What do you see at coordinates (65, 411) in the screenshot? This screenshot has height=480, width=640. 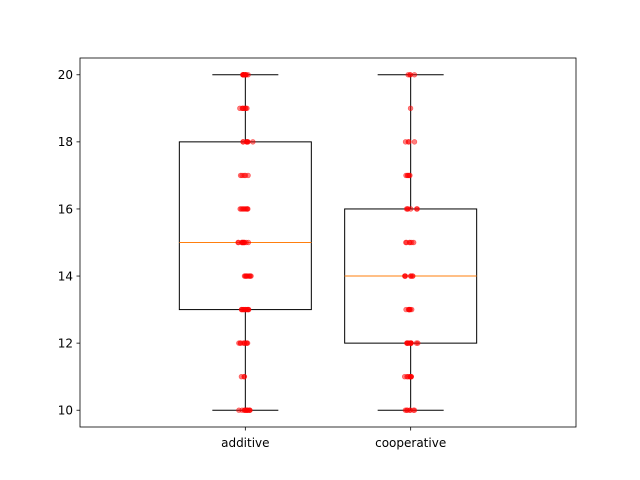 I see `y-tick-label: 10` at bounding box center [65, 411].